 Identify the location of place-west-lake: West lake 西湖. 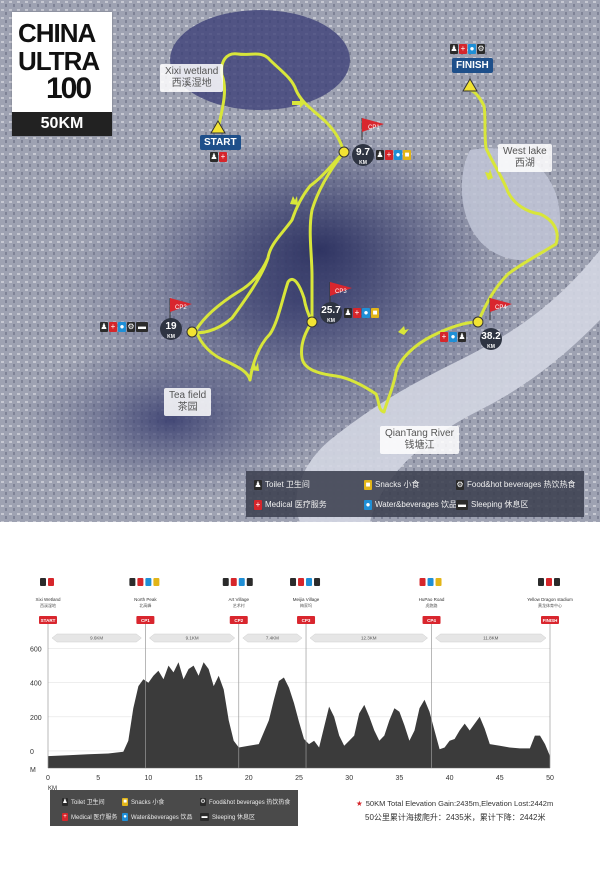
(525, 158).